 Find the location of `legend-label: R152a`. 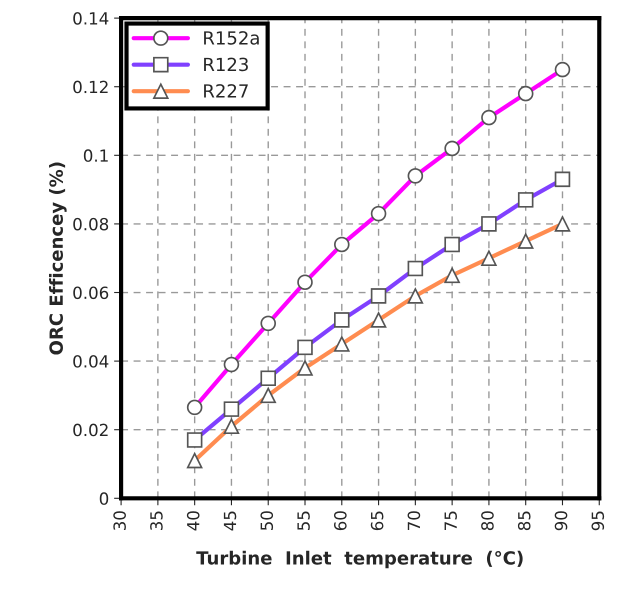

legend-label: R152a is located at coordinates (231, 38).